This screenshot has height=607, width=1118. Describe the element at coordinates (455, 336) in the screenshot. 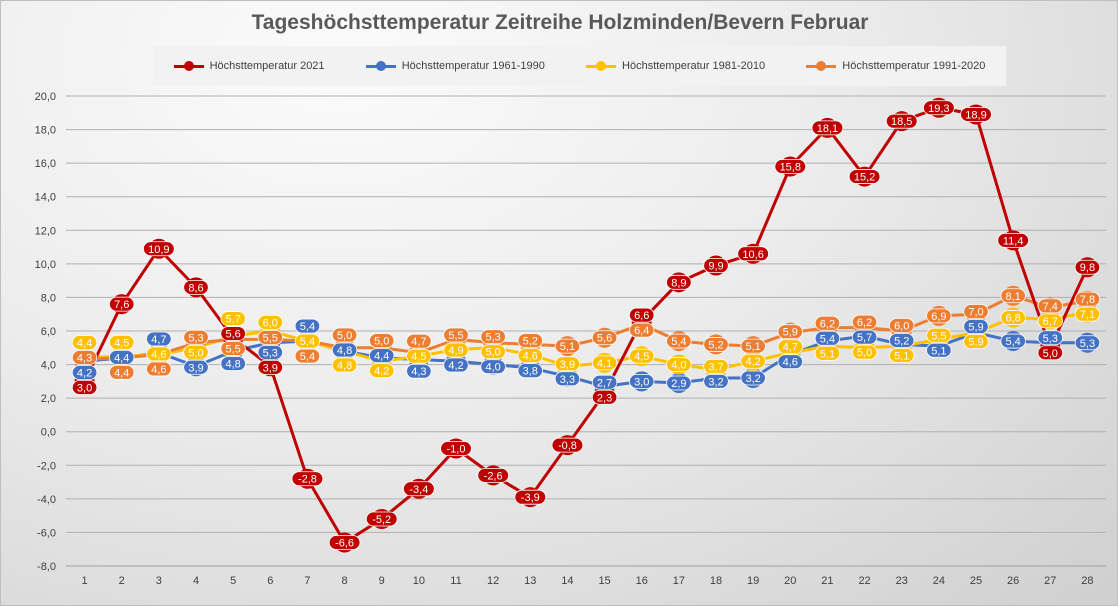

I see `data-label: 5,5` at that location.